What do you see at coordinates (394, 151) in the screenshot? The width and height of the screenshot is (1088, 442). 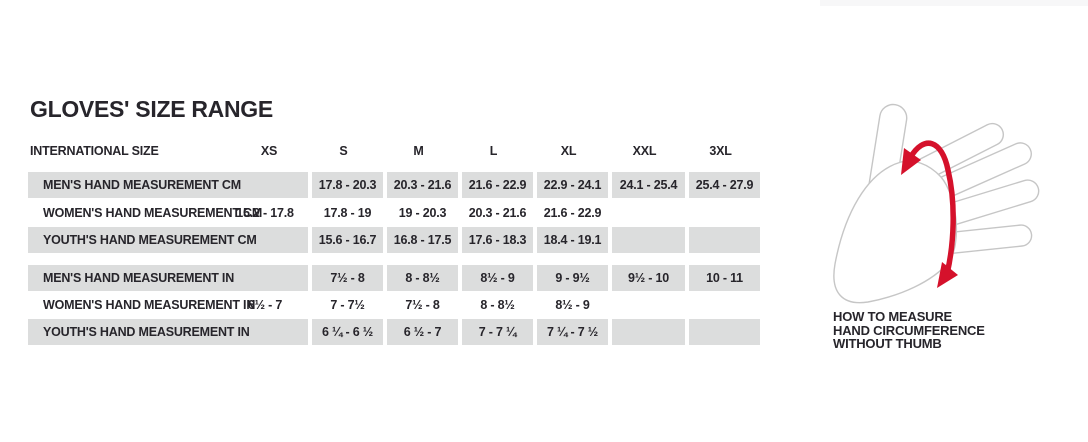 I see `size-header-row: INTERNATIONAL SIZE XS S M L XL XXL 3XL` at bounding box center [394, 151].